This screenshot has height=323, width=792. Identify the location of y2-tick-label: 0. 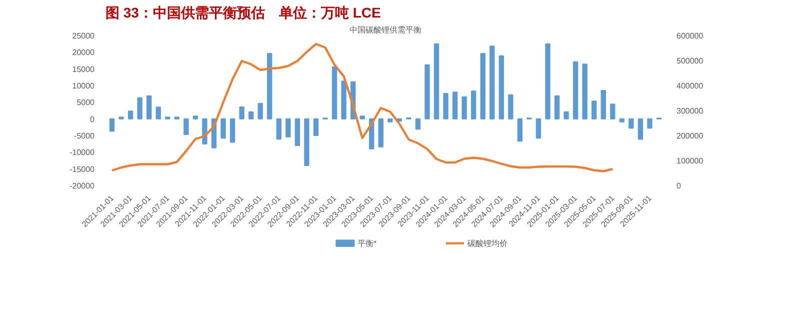
(679, 186).